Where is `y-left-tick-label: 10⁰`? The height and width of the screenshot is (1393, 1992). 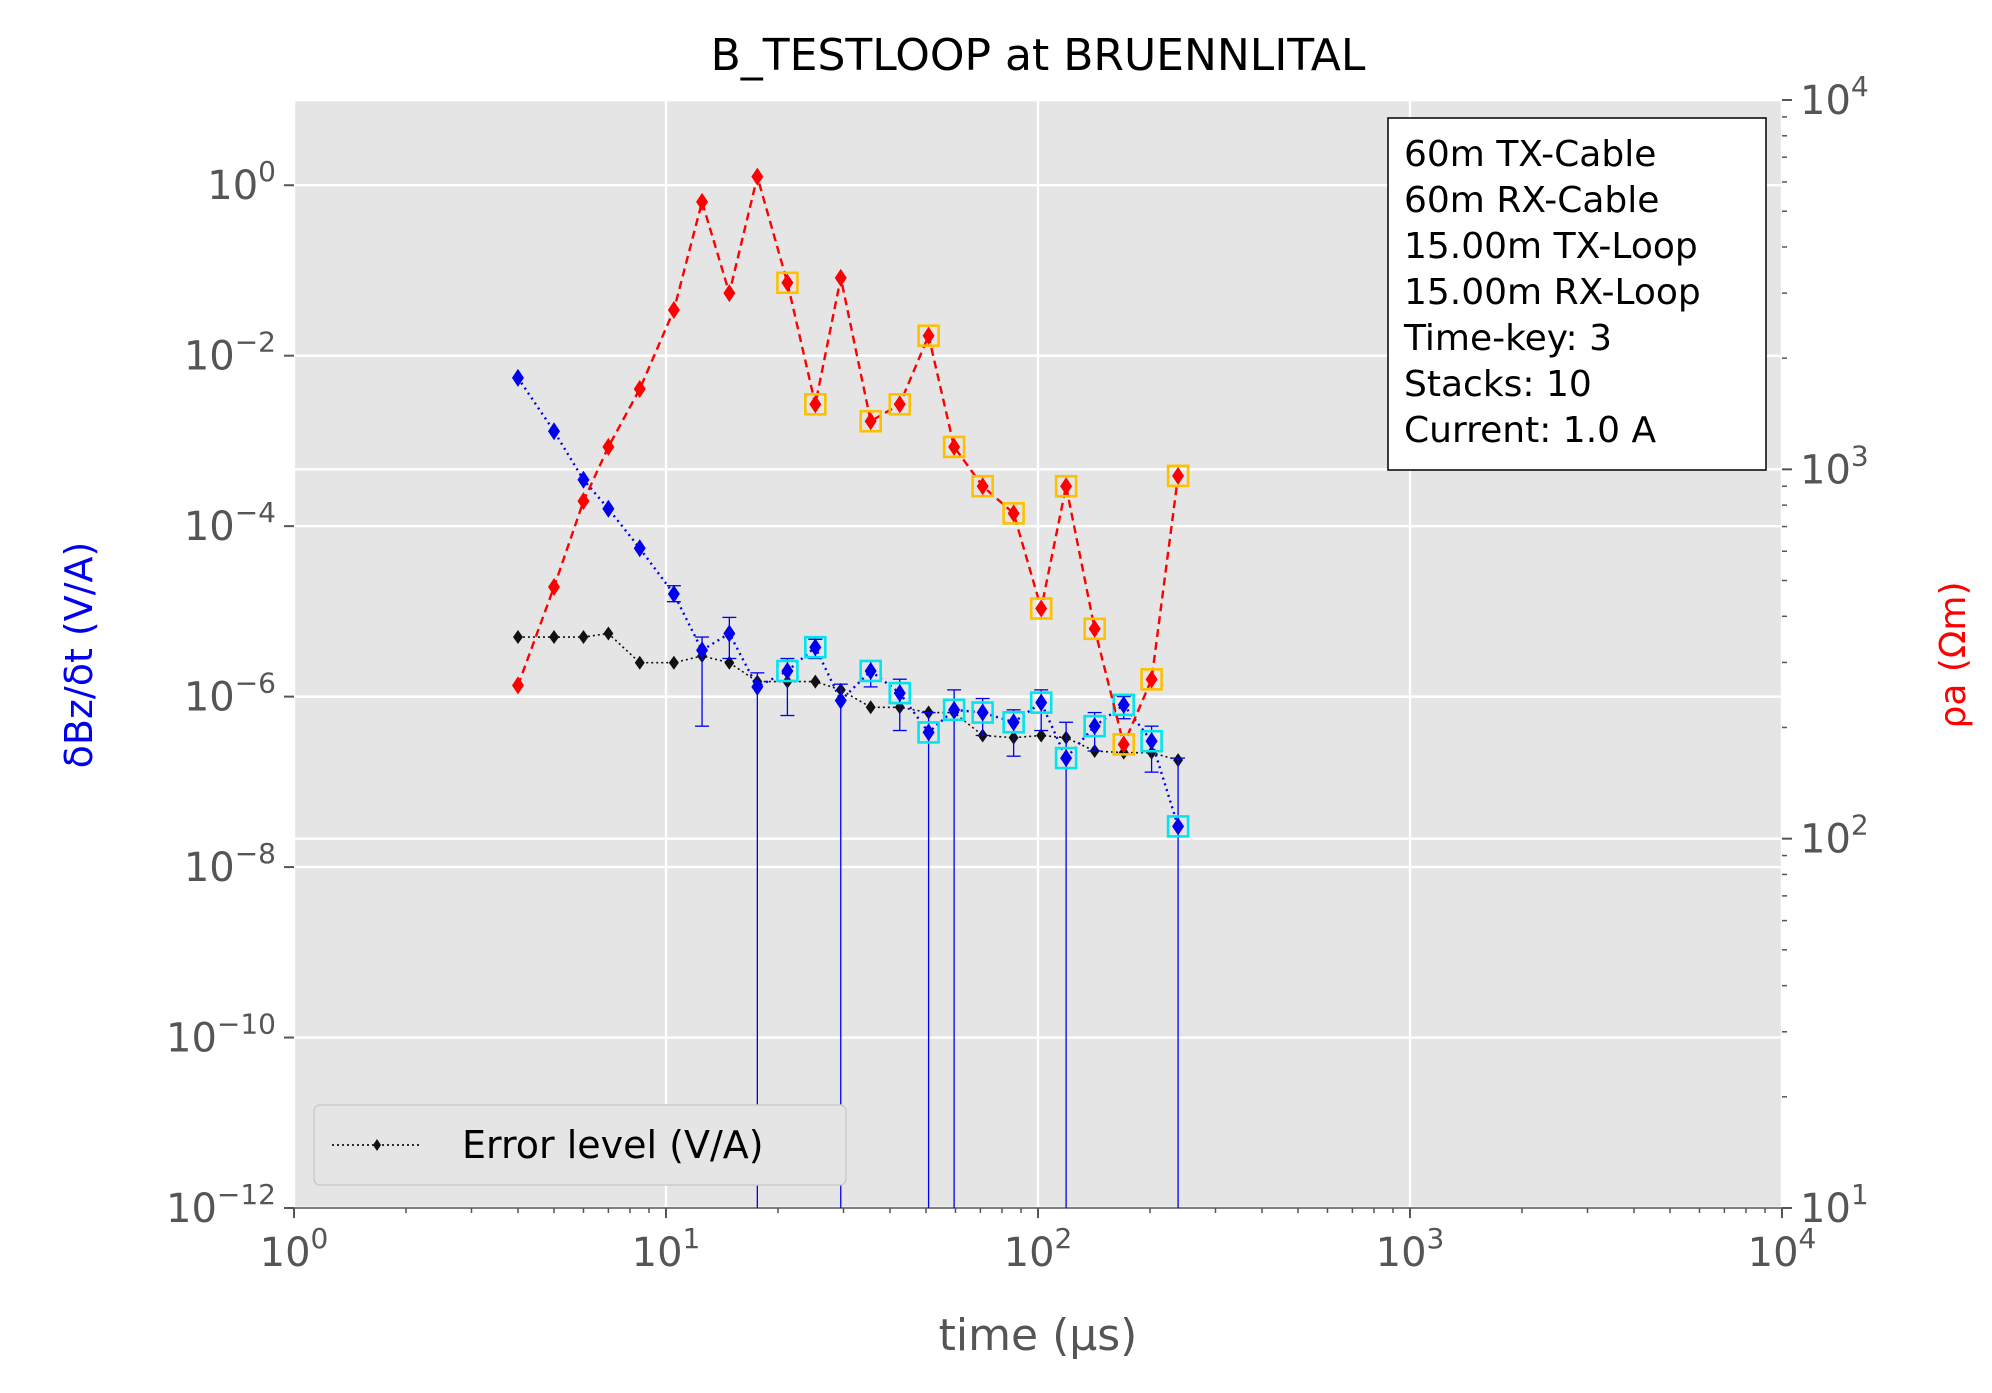 y-left-tick-label: 10⁰ is located at coordinates (241, 182).